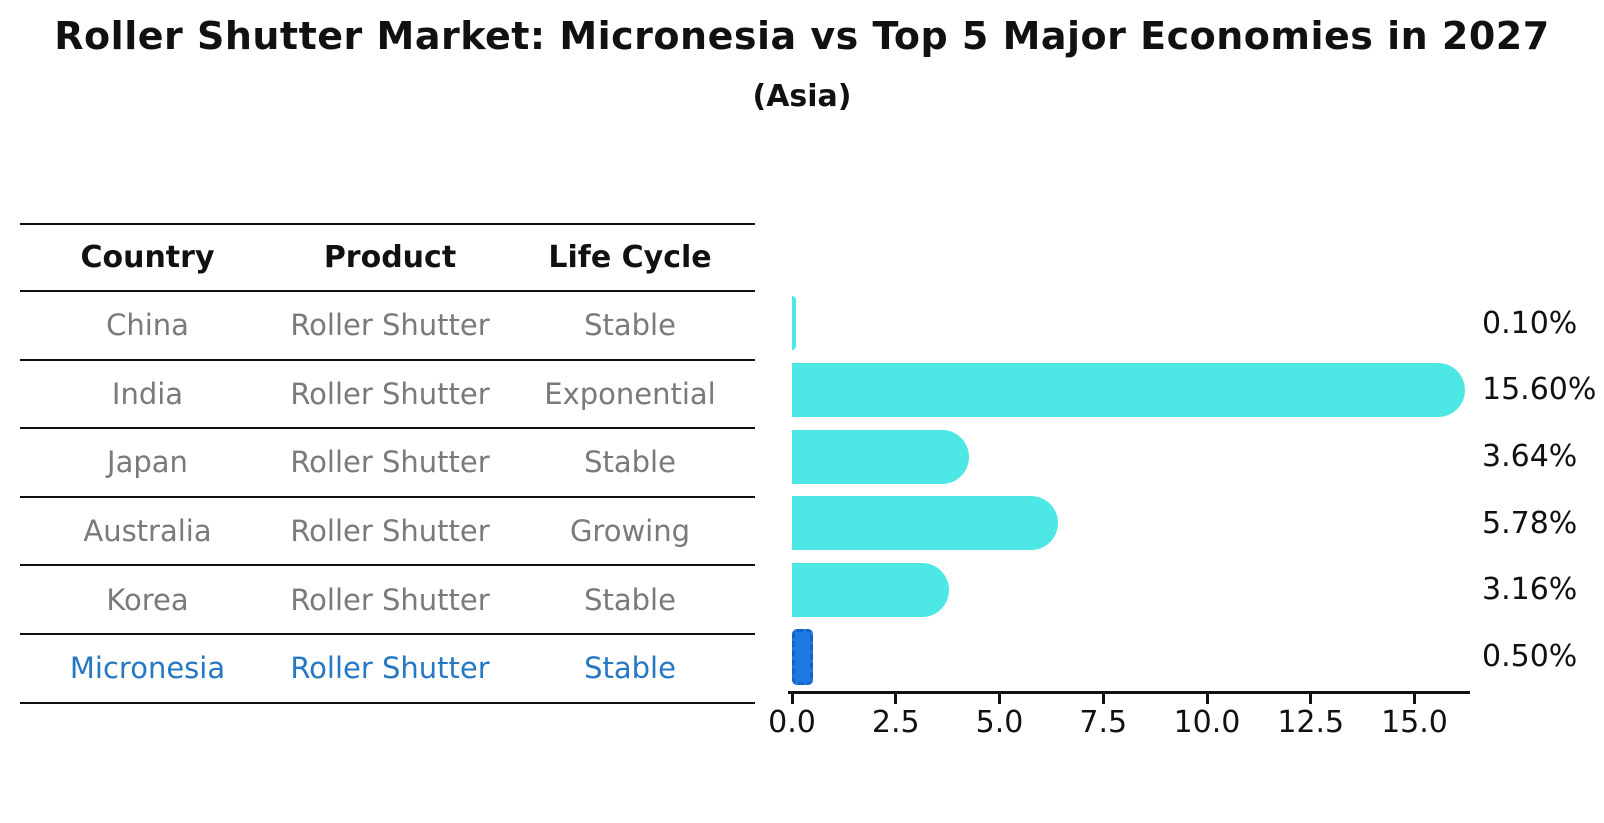 This screenshot has width=1604, height=823. Describe the element at coordinates (1129, 389) in the screenshot. I see `bar-india` at that location.